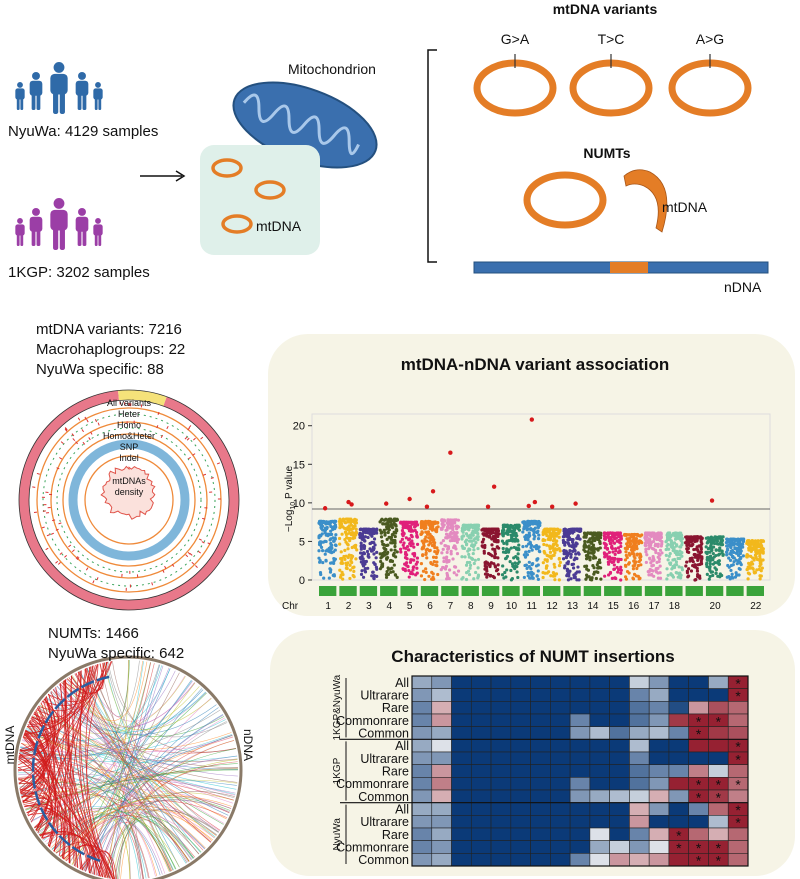 The image size is (800, 879). I want to click on density-label: mtDNAs, so click(129, 481).